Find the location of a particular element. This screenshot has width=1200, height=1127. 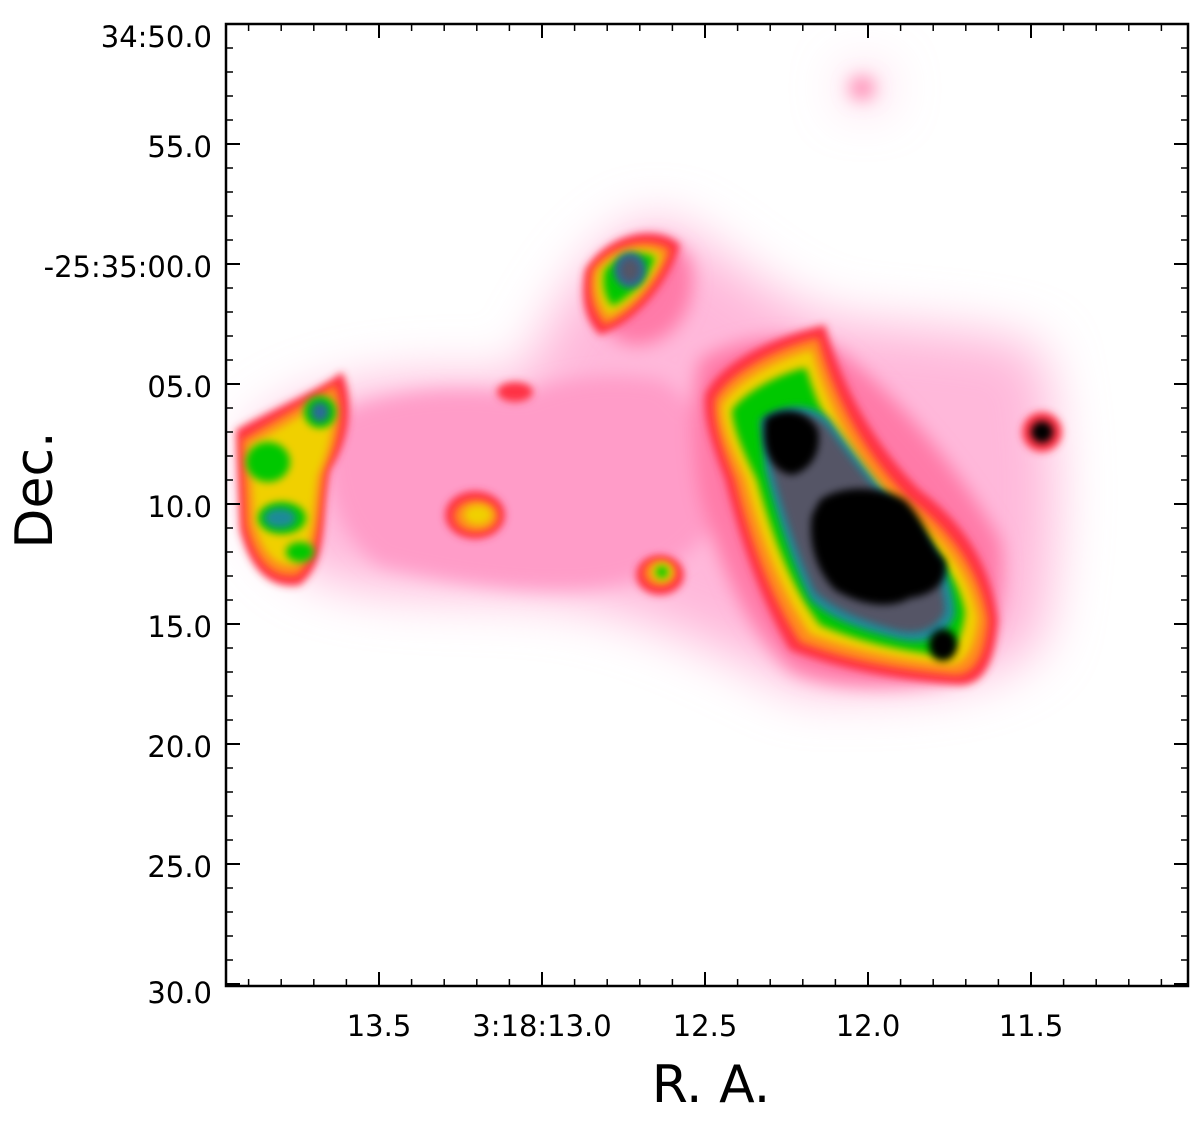

y-tick-label: 05.0 is located at coordinates (179, 387).